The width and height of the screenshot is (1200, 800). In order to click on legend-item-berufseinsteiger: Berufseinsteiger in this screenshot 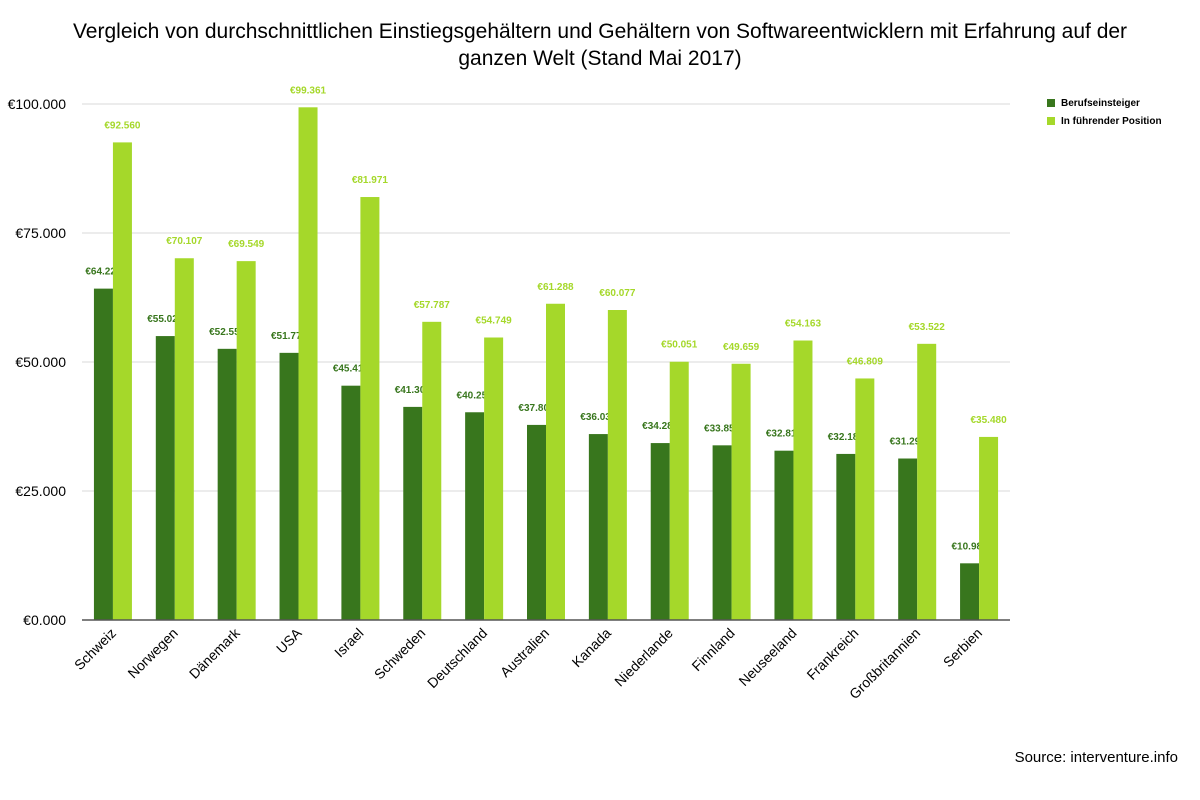, I will do `click(1104, 103)`.